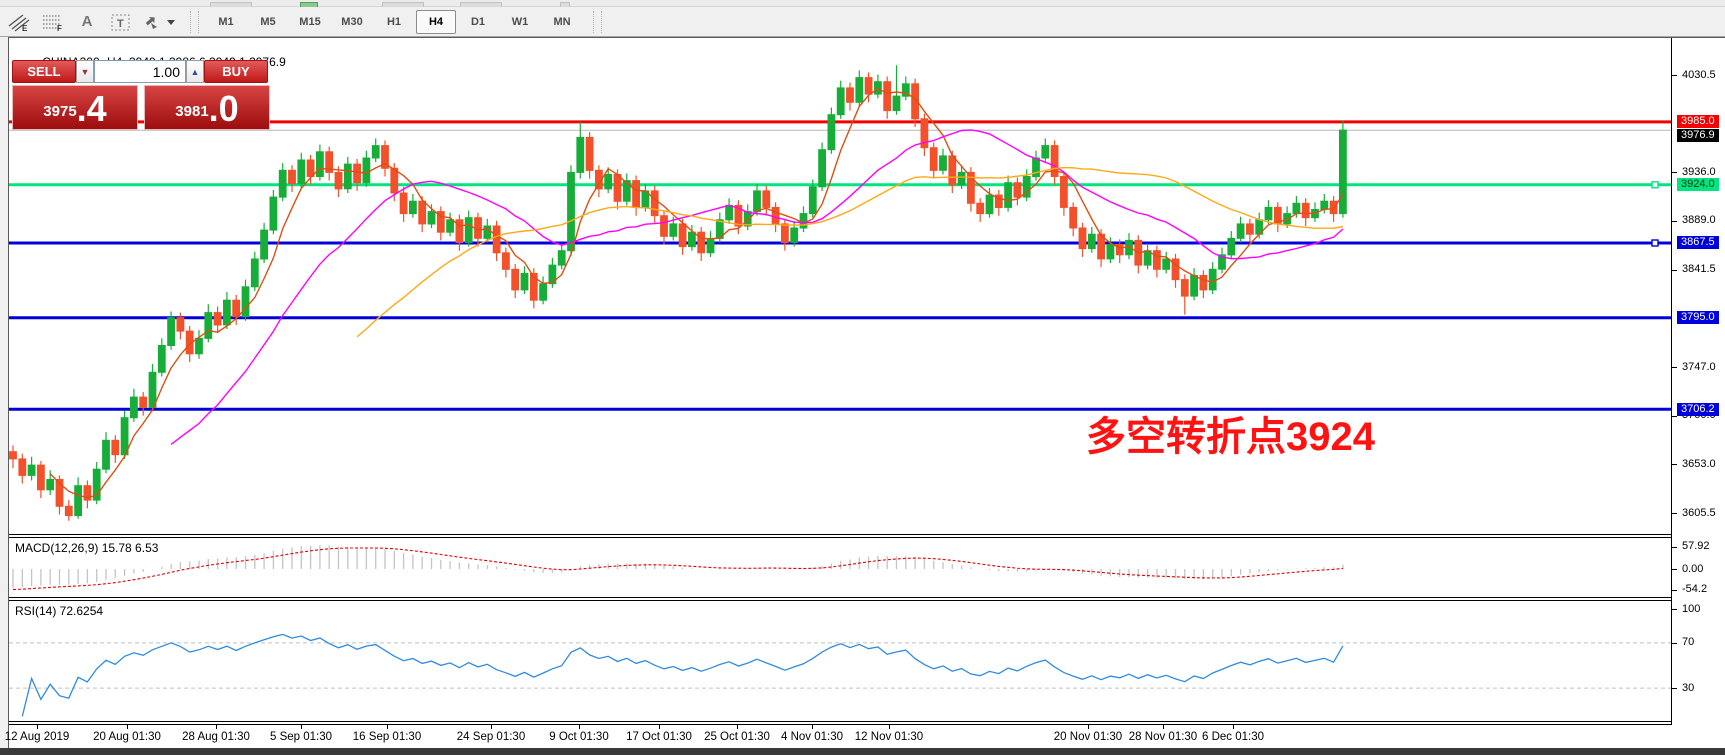  Describe the element at coordinates (1088, 737) in the screenshot. I see `time-tick-label: 20 Nov 01:30` at that location.